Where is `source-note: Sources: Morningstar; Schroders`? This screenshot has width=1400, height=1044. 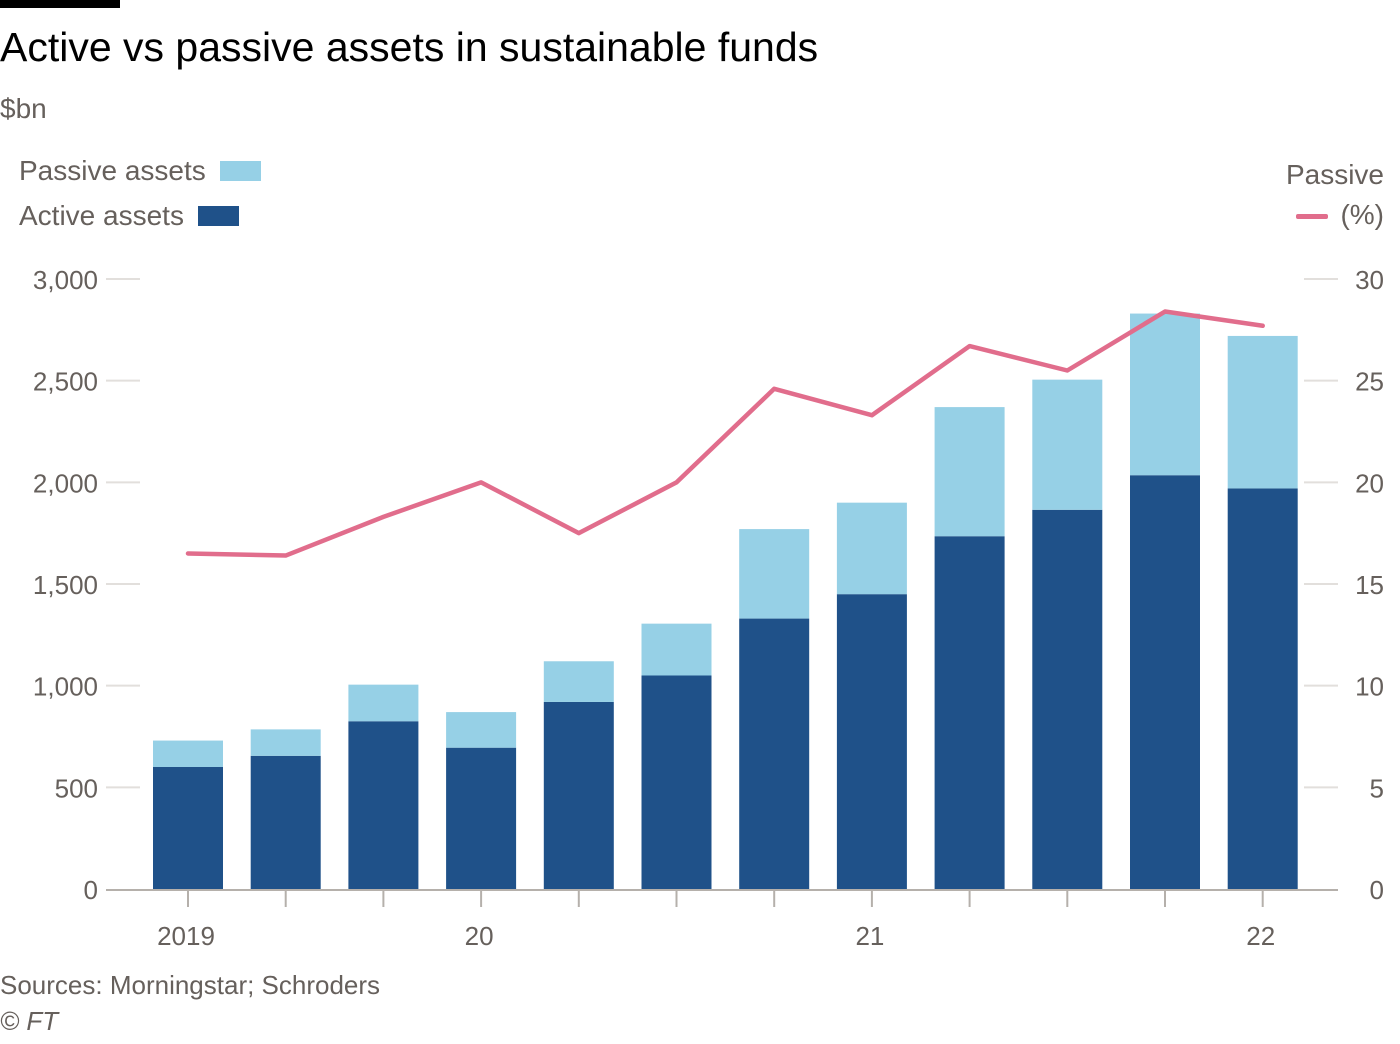
source-note: Sources: Morningstar; Schroders is located at coordinates (190, 985).